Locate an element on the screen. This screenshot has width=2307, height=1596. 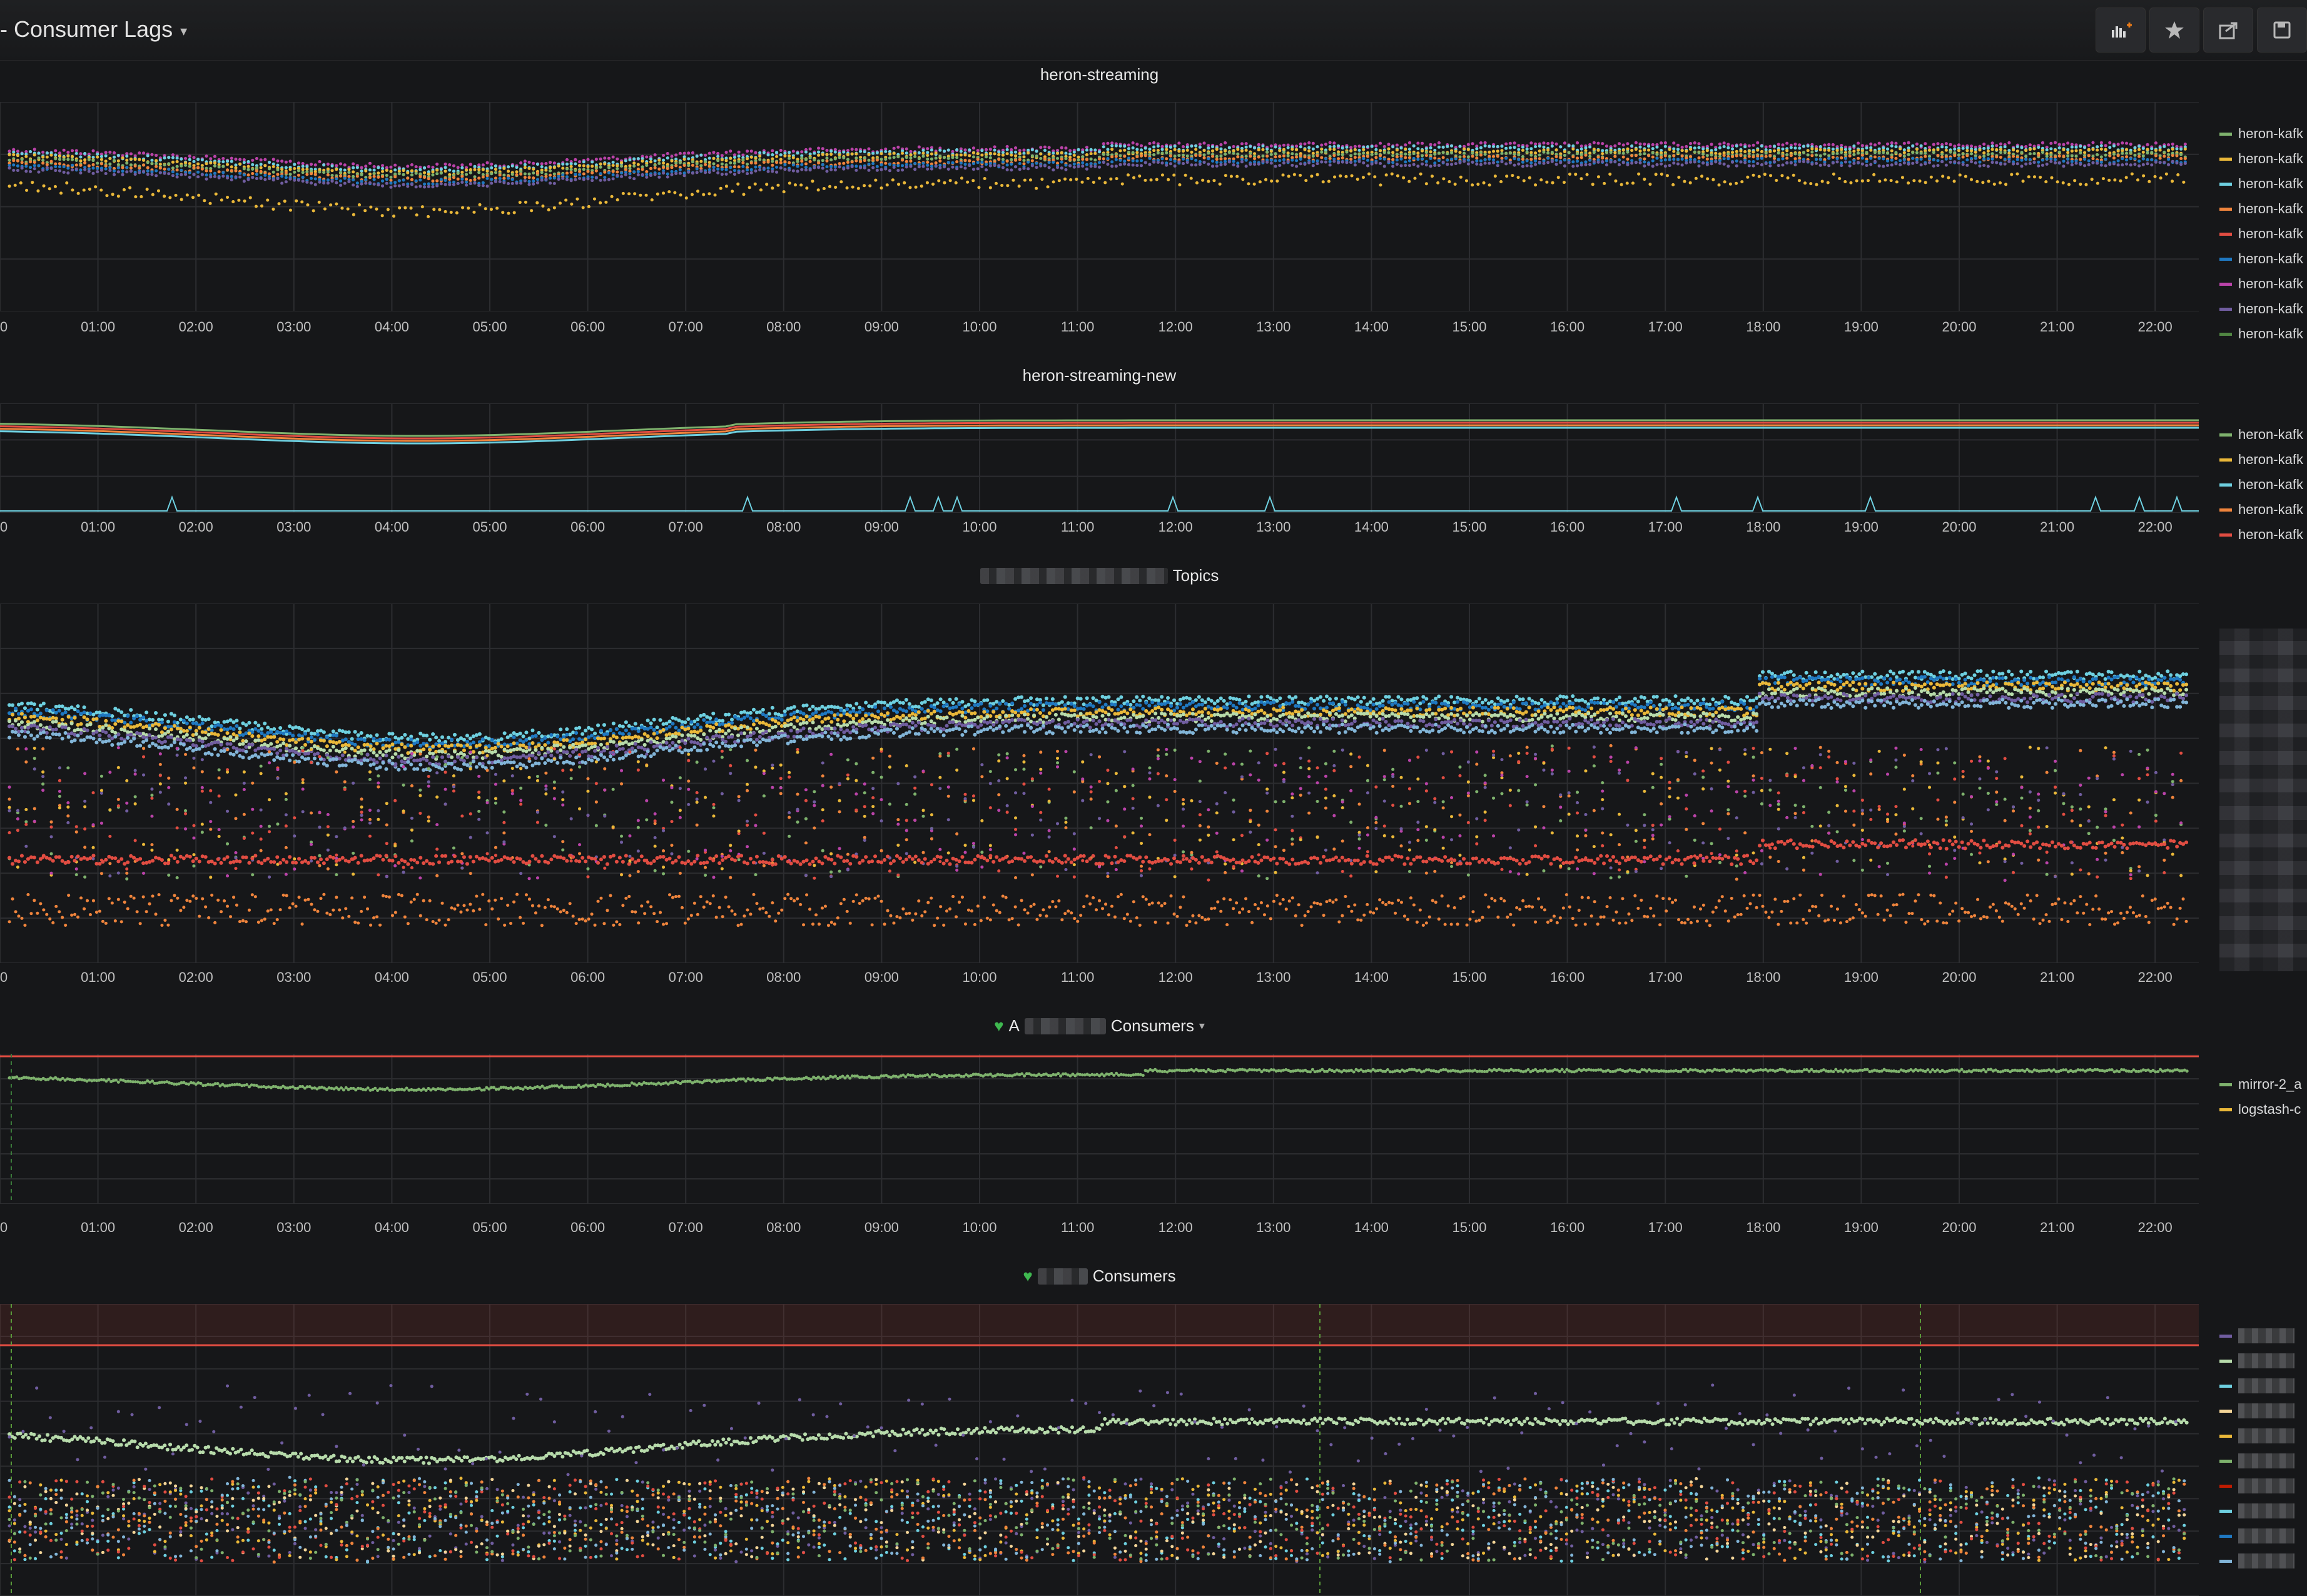
star-button is located at coordinates (2174, 30).